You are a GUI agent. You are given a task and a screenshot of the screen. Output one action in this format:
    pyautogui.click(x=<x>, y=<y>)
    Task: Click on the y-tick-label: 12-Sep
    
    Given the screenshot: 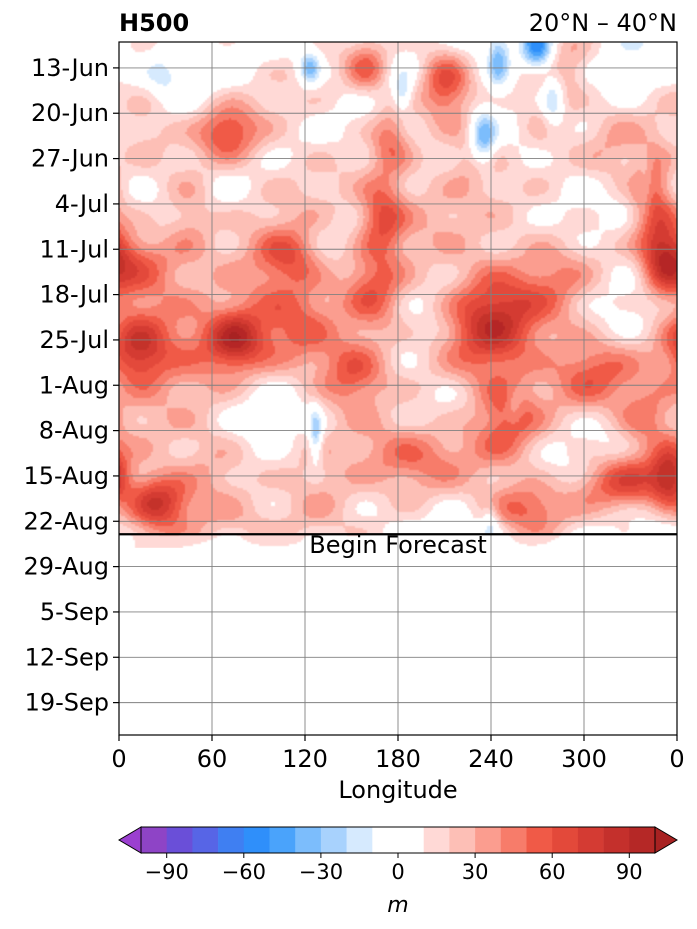 What is the action you would take?
    pyautogui.click(x=67, y=657)
    